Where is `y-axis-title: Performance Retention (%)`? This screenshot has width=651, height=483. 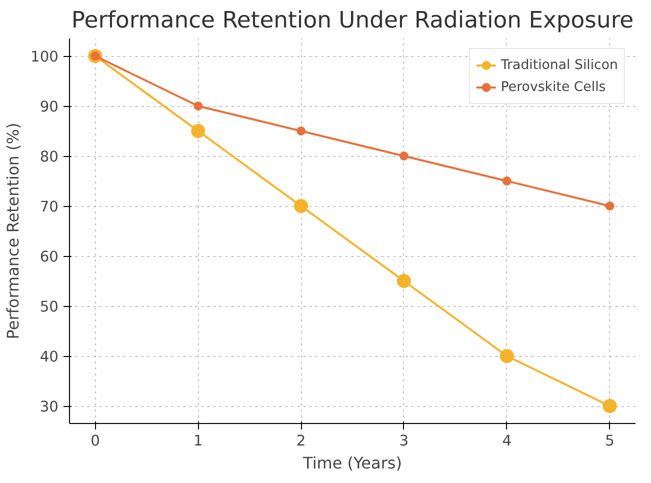 y-axis-title: Performance Retention (%) is located at coordinates (13, 231).